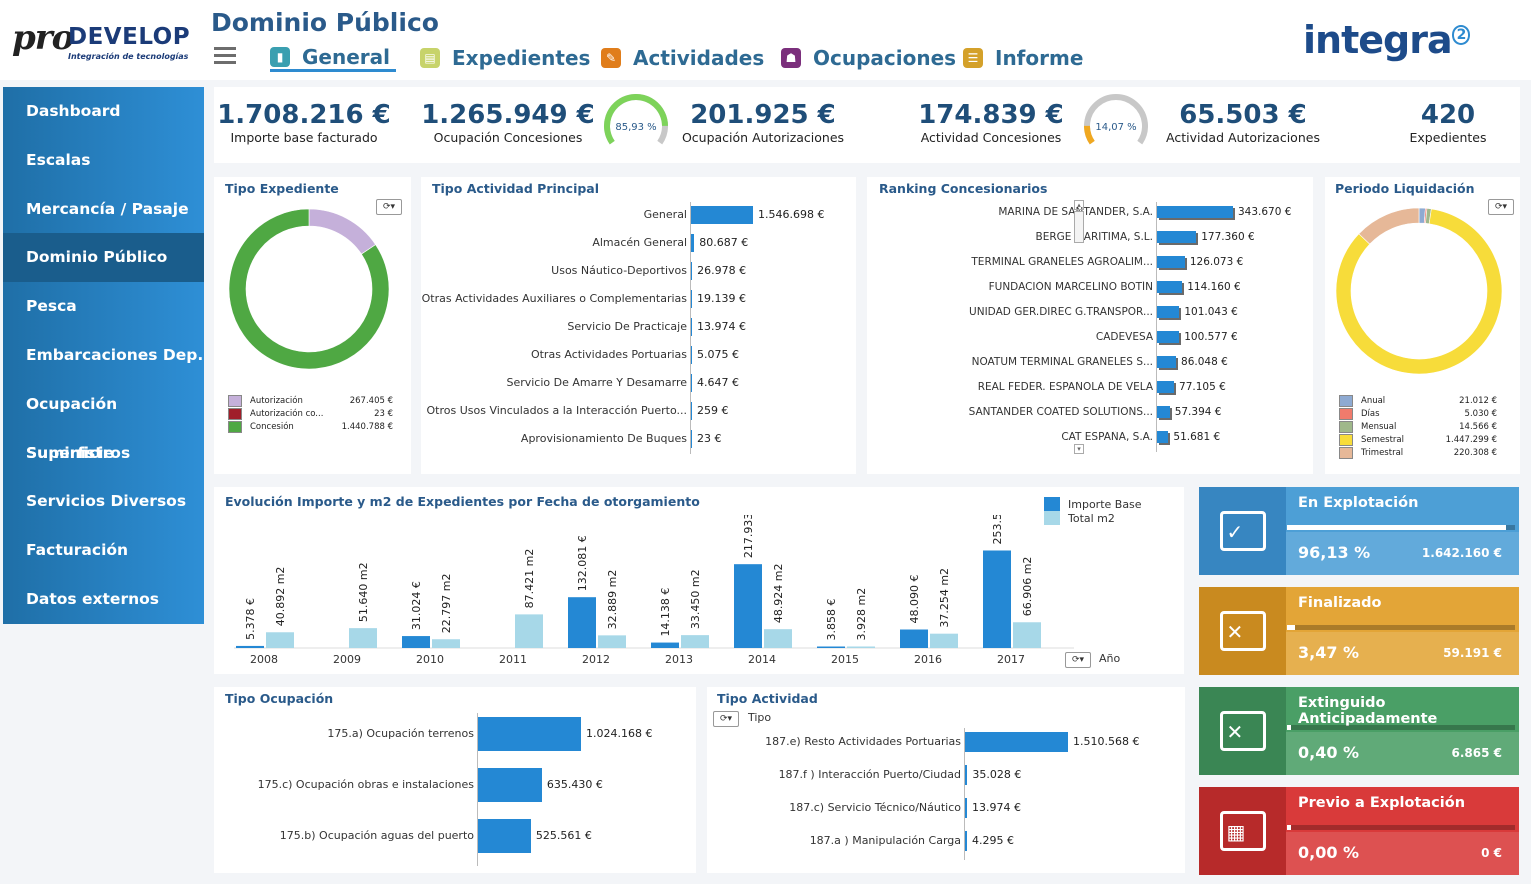 This screenshot has height=884, width=1531. What do you see at coordinates (272, 426) in the screenshot?
I see `legend-label: Concesión` at bounding box center [272, 426].